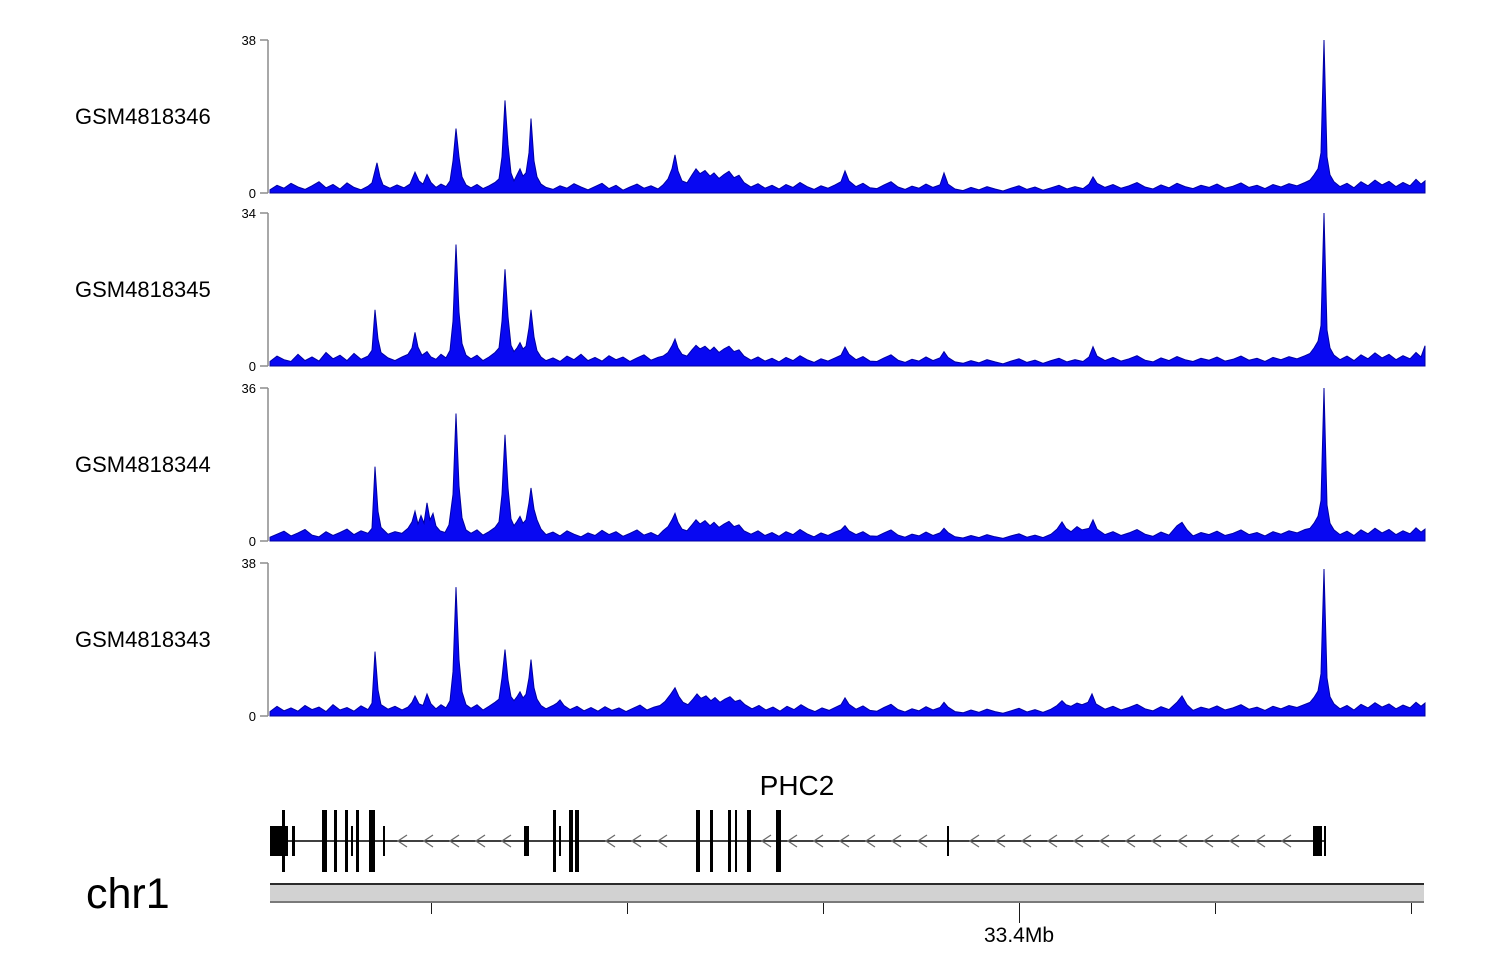 The width and height of the screenshot is (1500, 980). I want to click on axis-major-tick, so click(1019, 913).